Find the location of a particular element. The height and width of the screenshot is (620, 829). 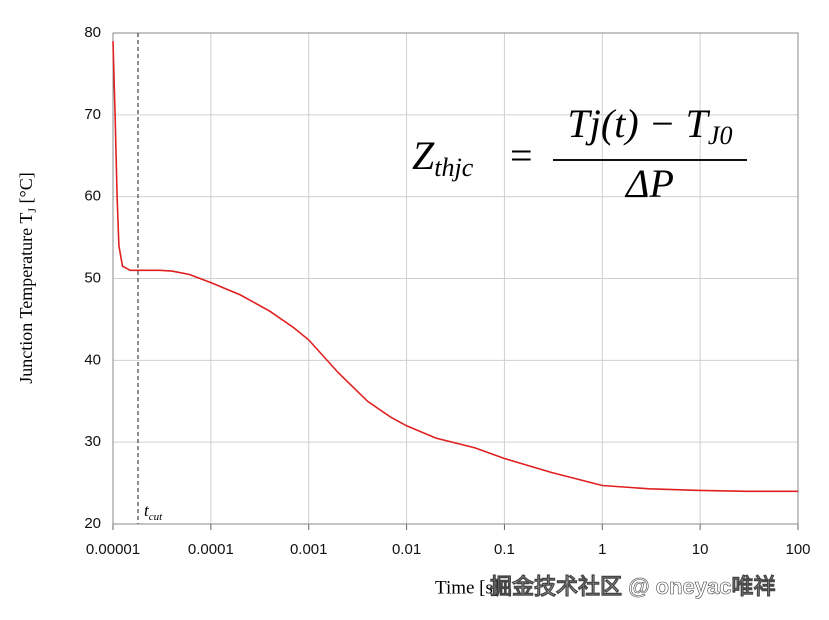

cut-label-sub: cut is located at coordinates (156, 517).